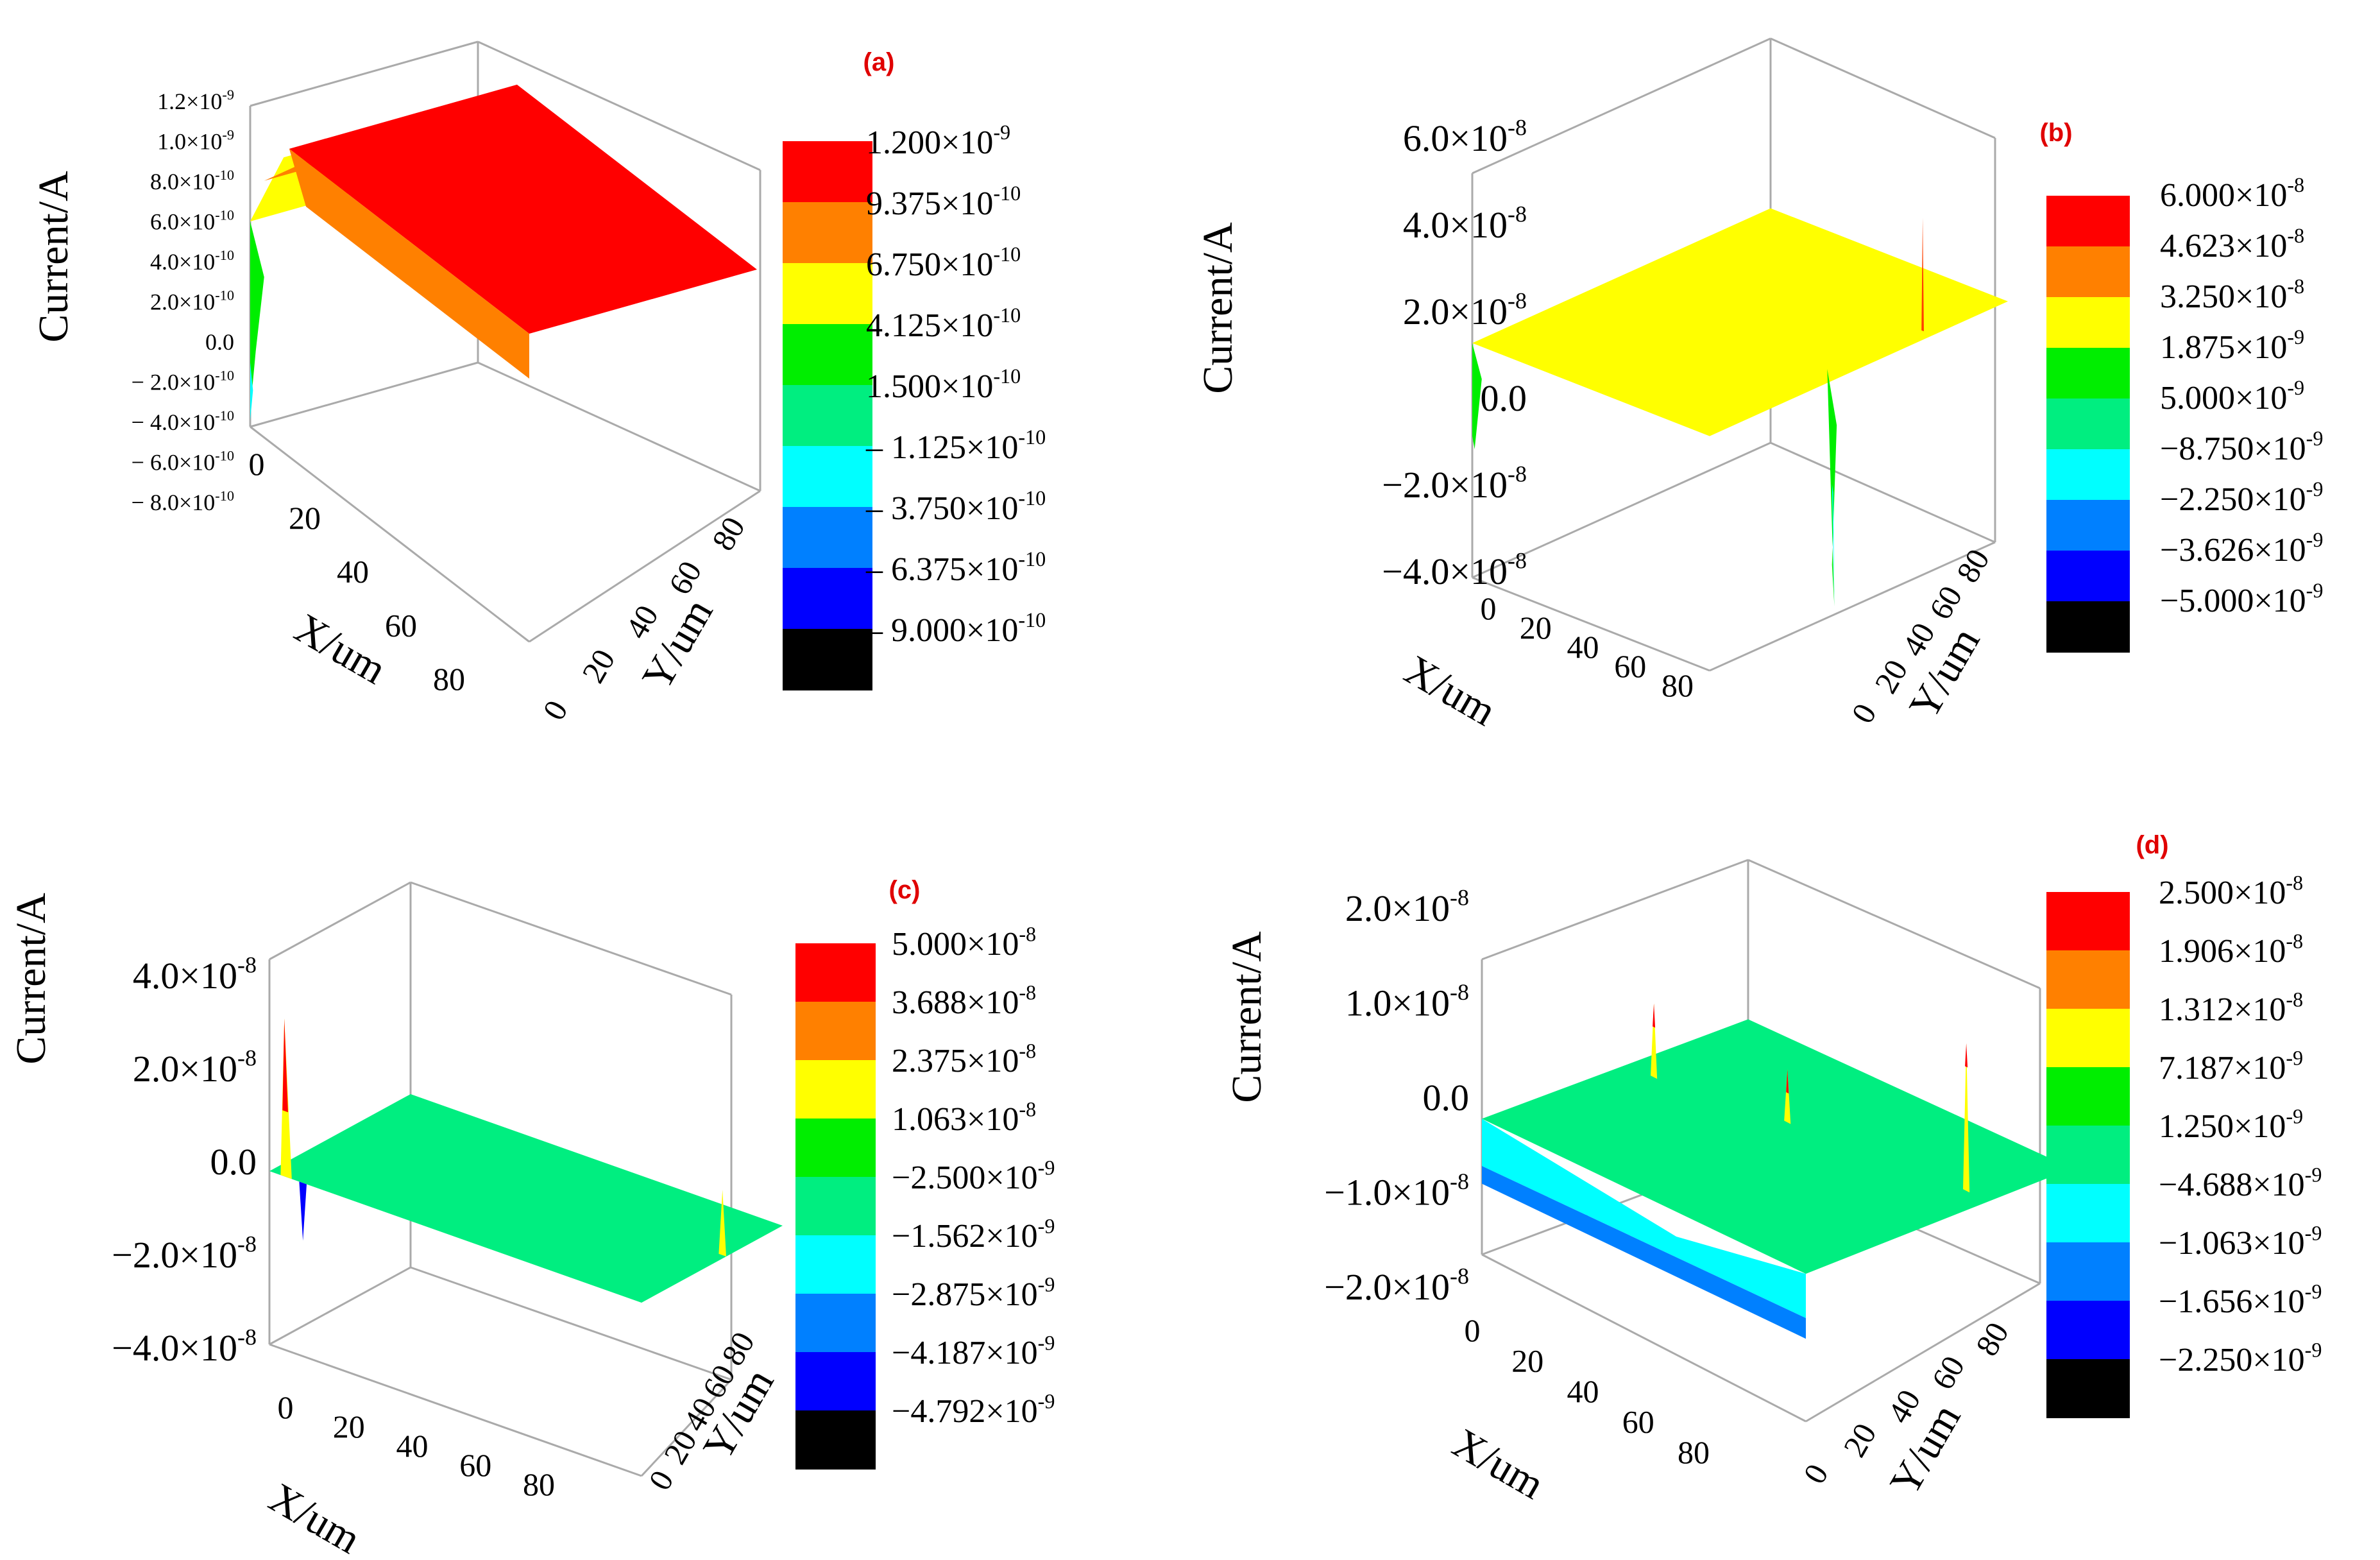 This screenshot has width=2380, height=1560. Describe the element at coordinates (722, 1222) in the screenshot. I see `surface-spike-far` at that location.